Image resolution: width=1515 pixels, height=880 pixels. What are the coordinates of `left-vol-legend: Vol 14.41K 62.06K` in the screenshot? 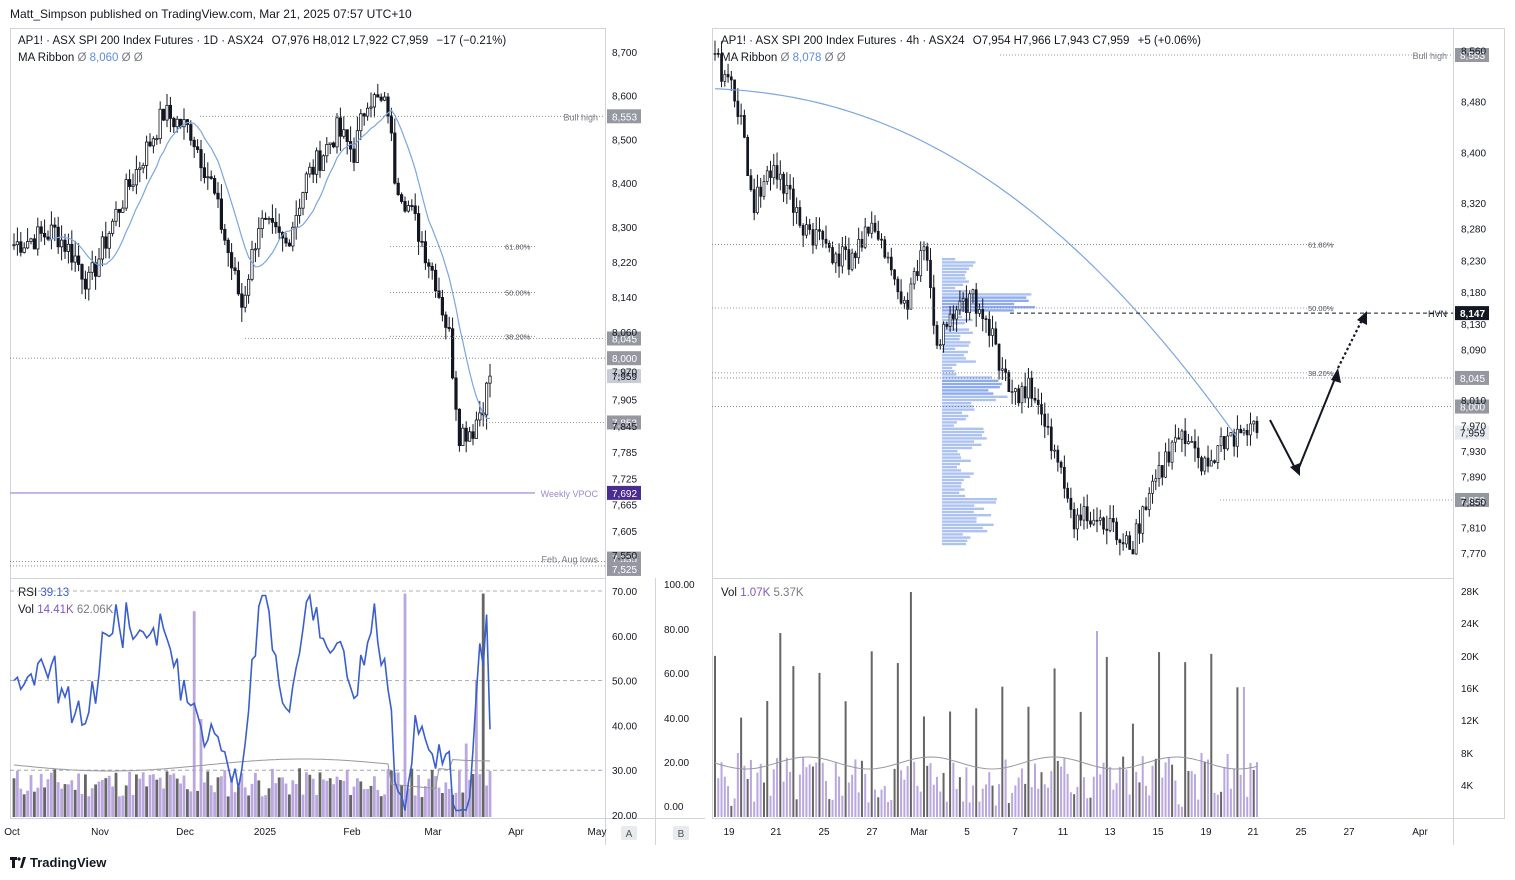 It's located at (65, 610).